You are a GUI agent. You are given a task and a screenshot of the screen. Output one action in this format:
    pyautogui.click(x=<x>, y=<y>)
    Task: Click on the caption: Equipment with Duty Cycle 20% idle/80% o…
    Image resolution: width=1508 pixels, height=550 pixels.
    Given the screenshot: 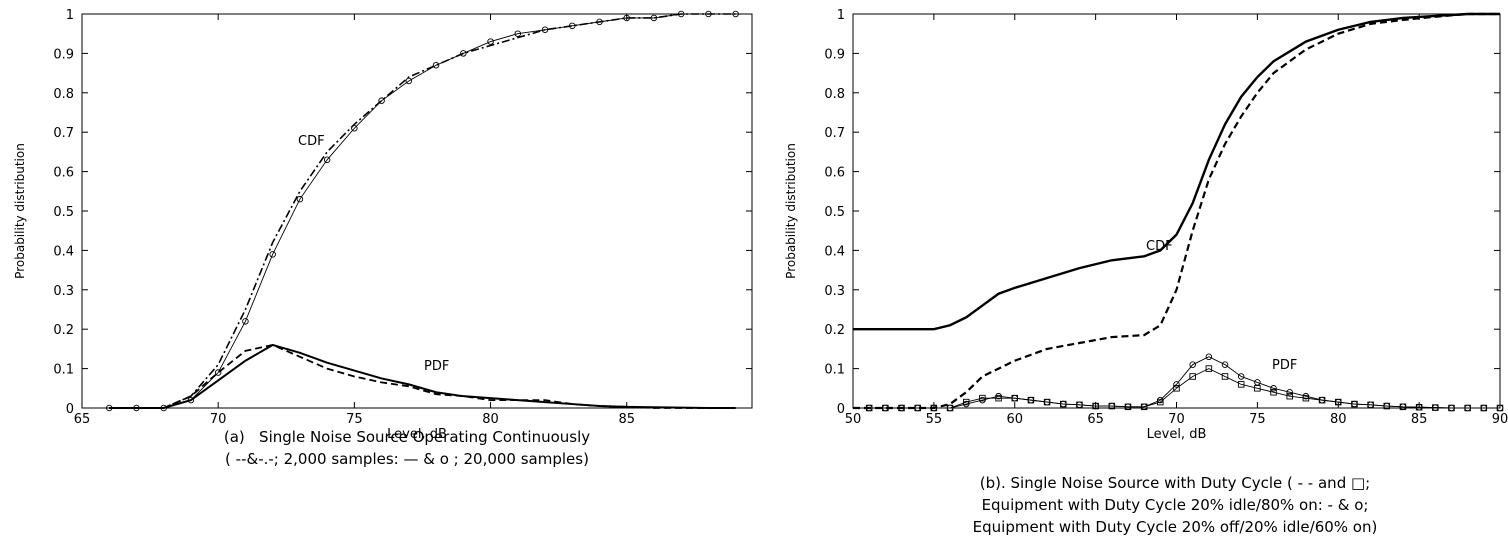 What is the action you would take?
    pyautogui.click(x=1175, y=505)
    